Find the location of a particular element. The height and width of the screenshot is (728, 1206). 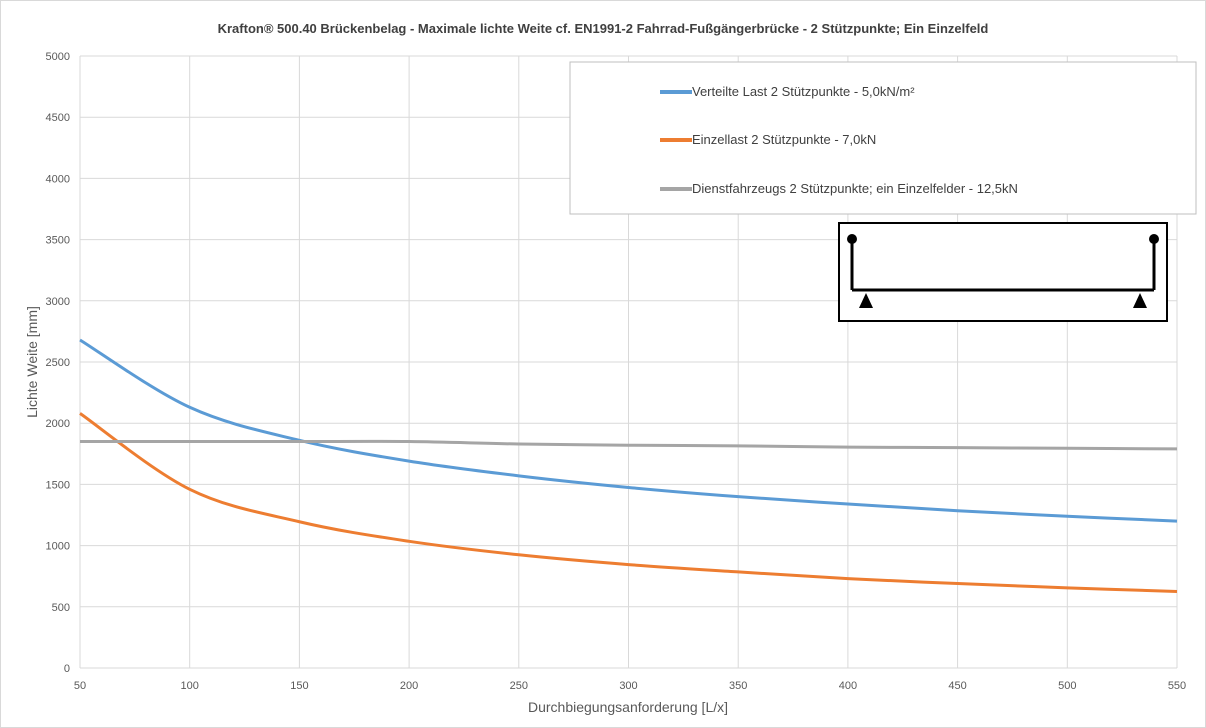

y-tick-label: 4500 is located at coordinates (58, 118).